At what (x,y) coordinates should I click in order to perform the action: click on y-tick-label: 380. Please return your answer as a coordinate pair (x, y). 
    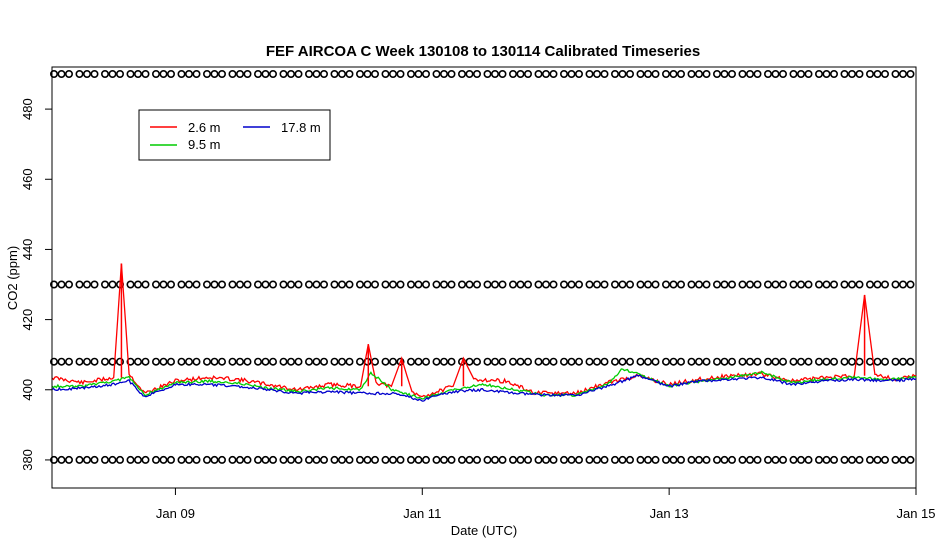
    Looking at the image, I should click on (27, 460).